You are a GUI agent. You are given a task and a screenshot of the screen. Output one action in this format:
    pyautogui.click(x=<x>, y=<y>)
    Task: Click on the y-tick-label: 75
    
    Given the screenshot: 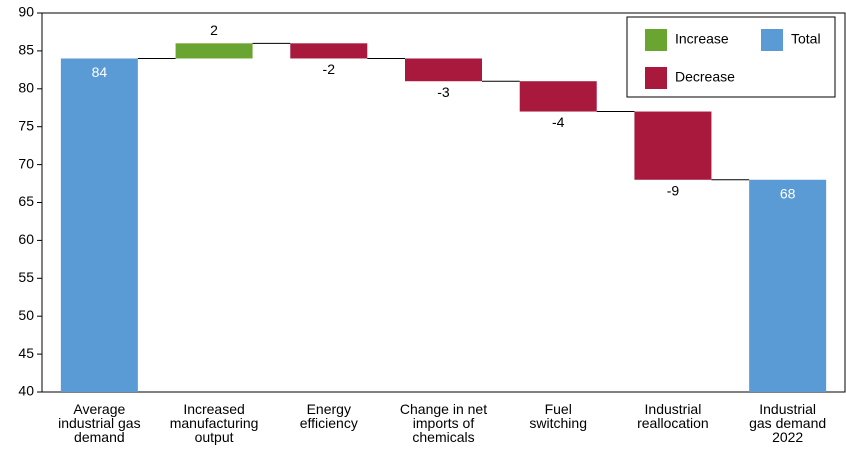 What is the action you would take?
    pyautogui.click(x=26, y=125)
    